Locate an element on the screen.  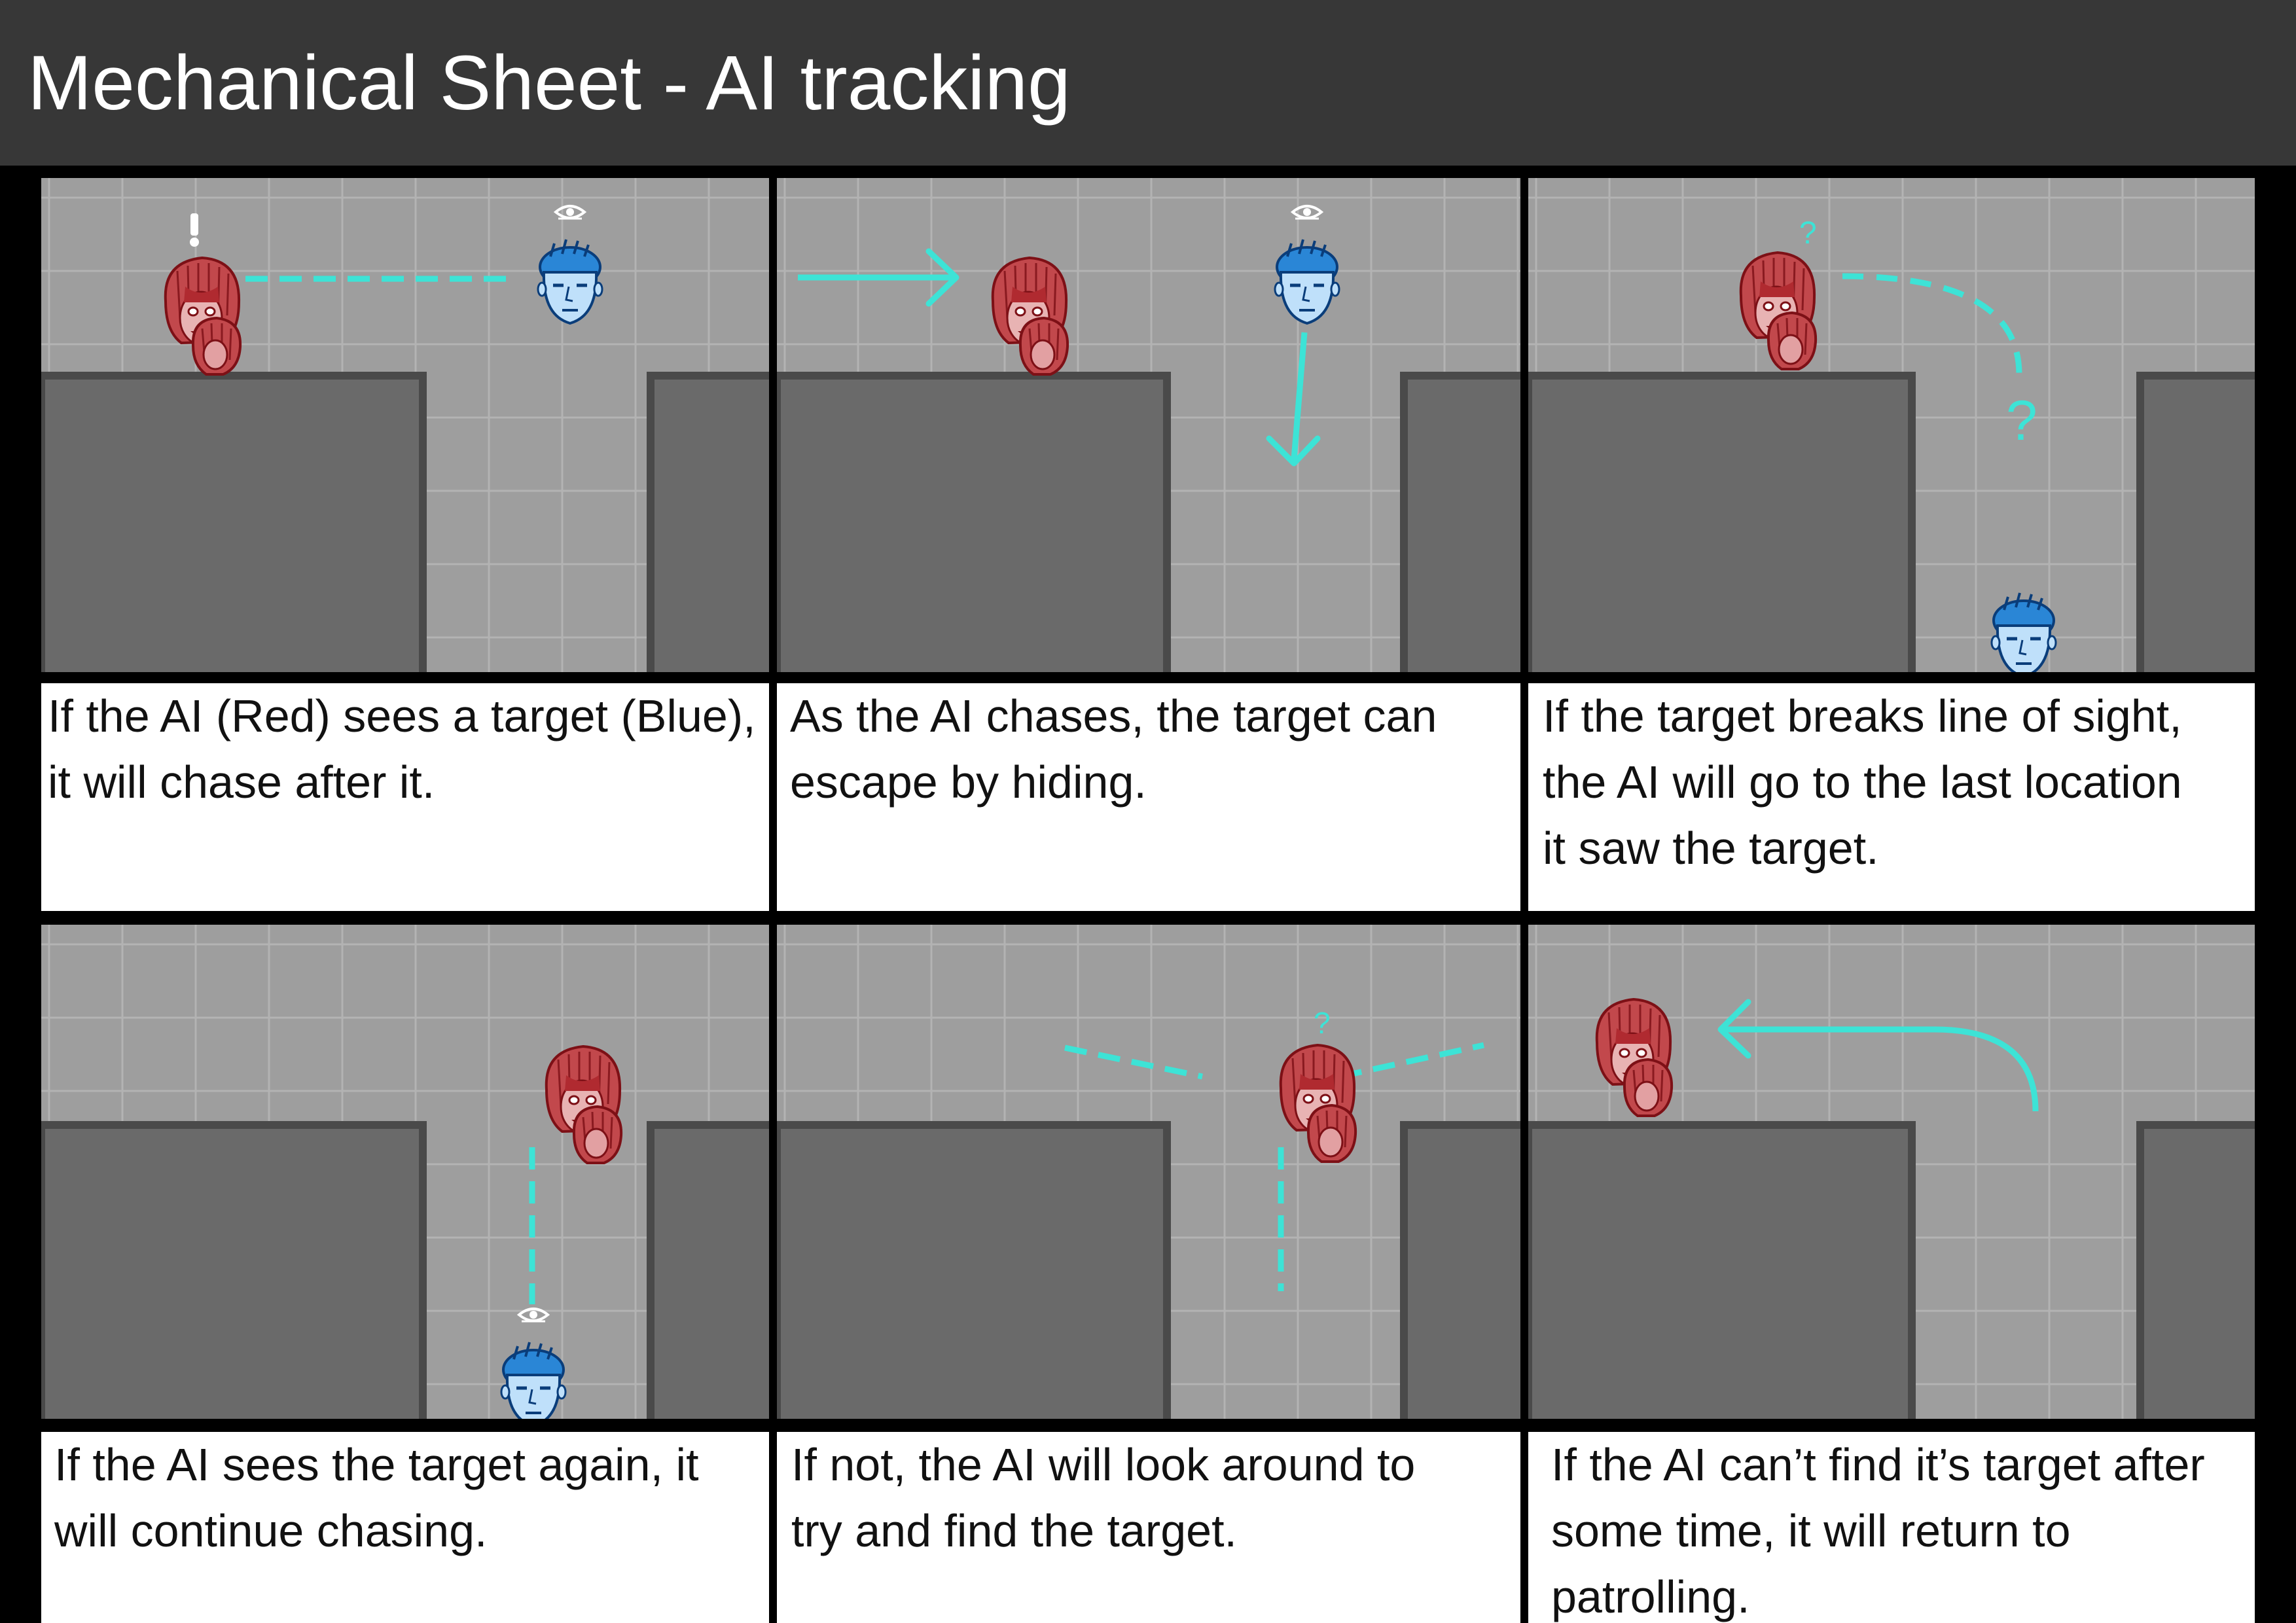
page-title: Mechanical Sheet - AI tracking is located at coordinates (549, 83).